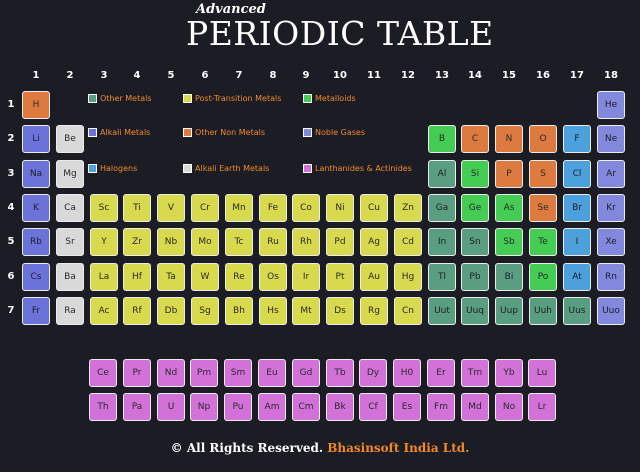 The image size is (640, 472). What do you see at coordinates (70, 174) in the screenshot?
I see `element-cell-mg: Mg` at bounding box center [70, 174].